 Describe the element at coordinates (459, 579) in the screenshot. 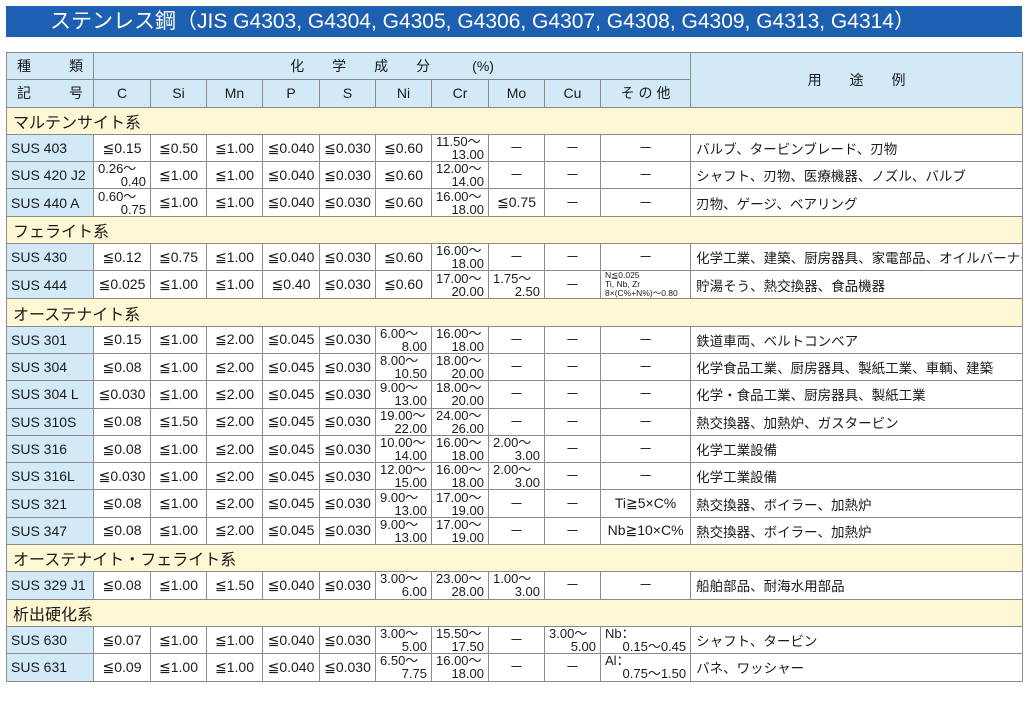

I see `range-from: 23.00～` at that location.